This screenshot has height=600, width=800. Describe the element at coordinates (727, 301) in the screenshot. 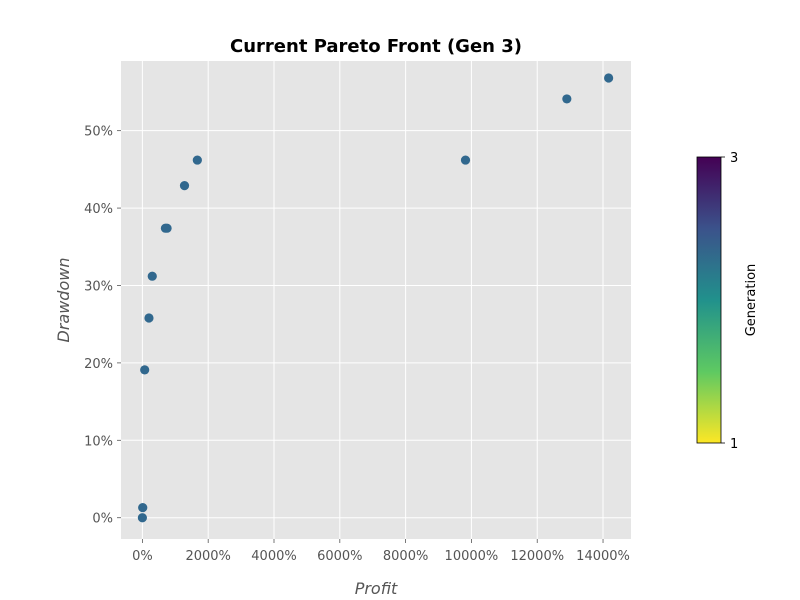

I see `colorbar: 3 1 Generation` at that location.